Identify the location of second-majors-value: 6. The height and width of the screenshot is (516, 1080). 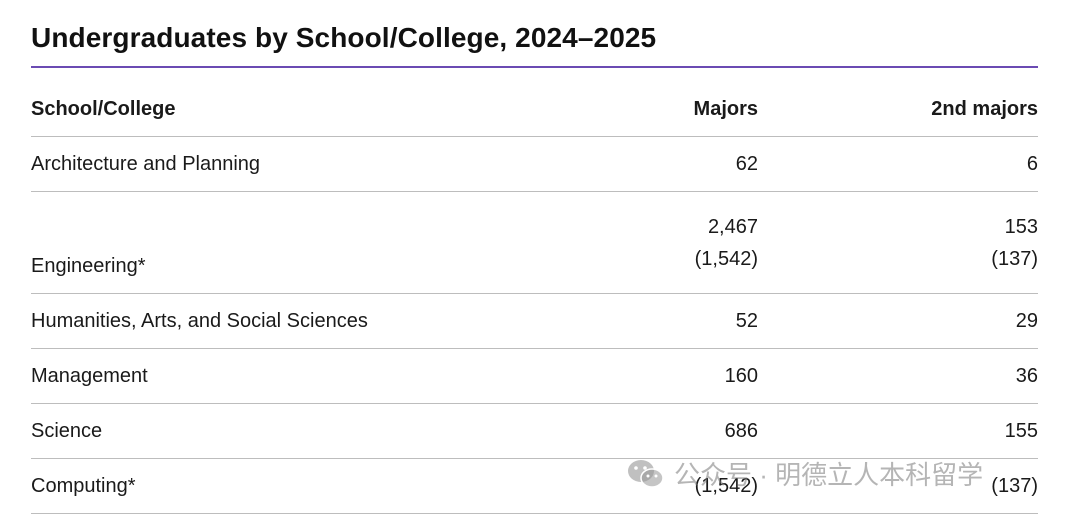
(898, 164).